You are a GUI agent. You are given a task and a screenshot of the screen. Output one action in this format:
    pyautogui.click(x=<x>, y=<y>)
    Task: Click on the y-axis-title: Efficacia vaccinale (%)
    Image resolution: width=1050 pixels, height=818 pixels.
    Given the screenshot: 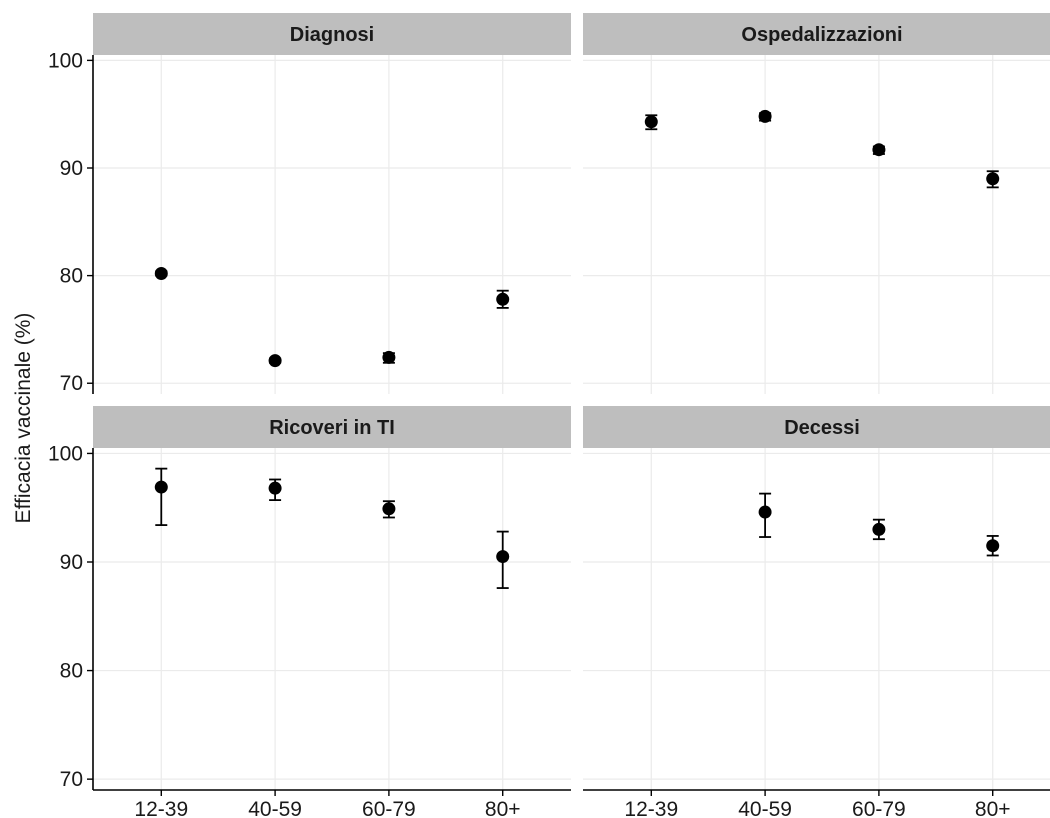 What is the action you would take?
    pyautogui.click(x=23, y=418)
    